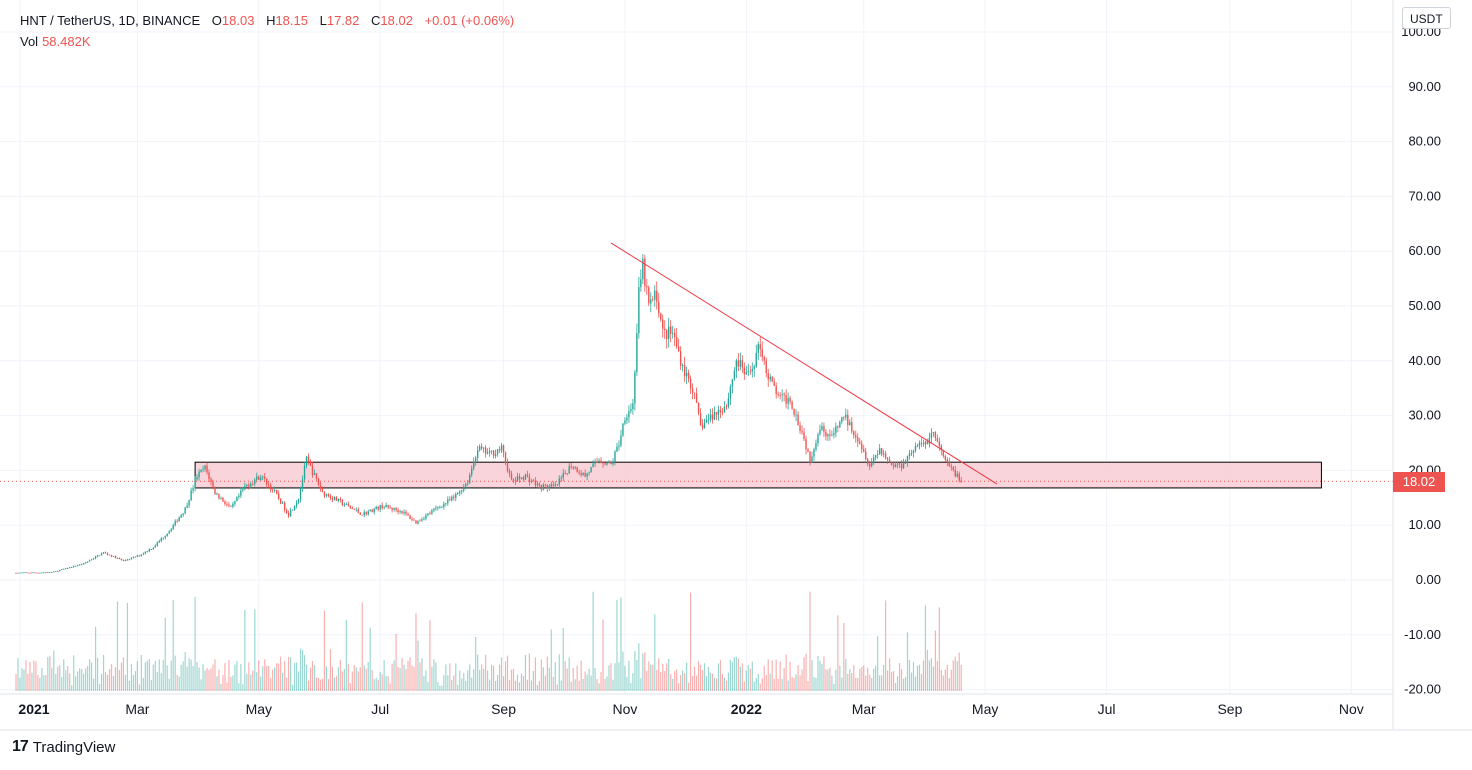 The height and width of the screenshot is (770, 1472). I want to click on time-axis: 2021 Mar May Jul Sep Nov 2022 Mar May Jul Sep Nov, so click(690, 709).